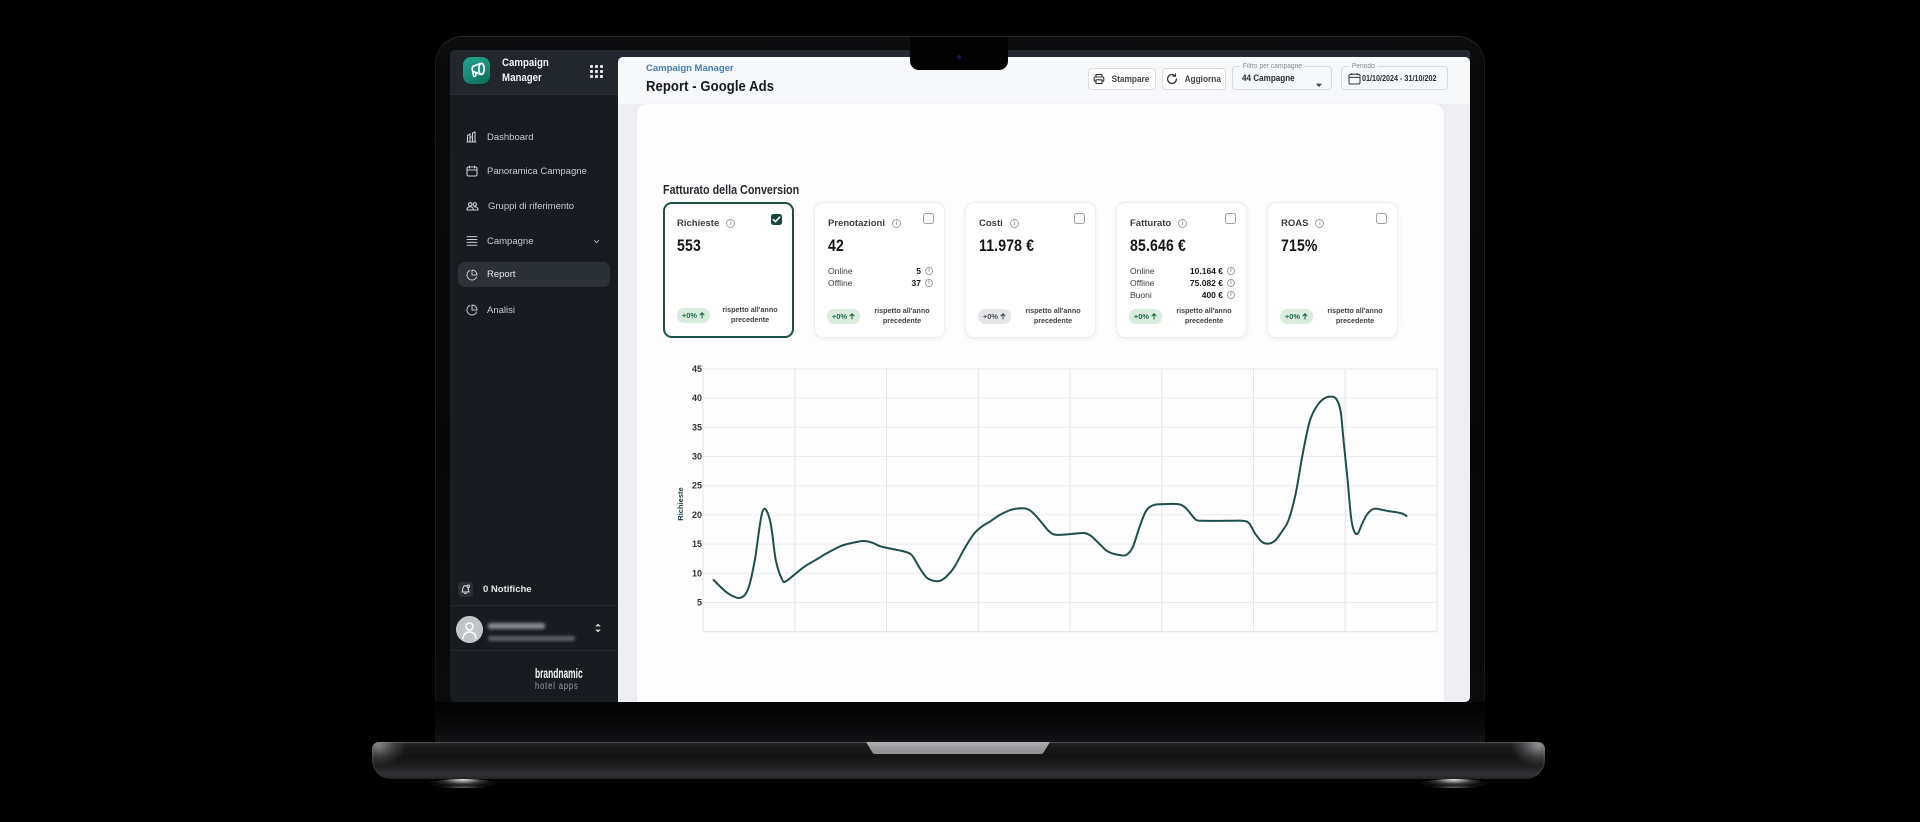 The height and width of the screenshot is (822, 1920). I want to click on svg-text: 15, so click(697, 544).